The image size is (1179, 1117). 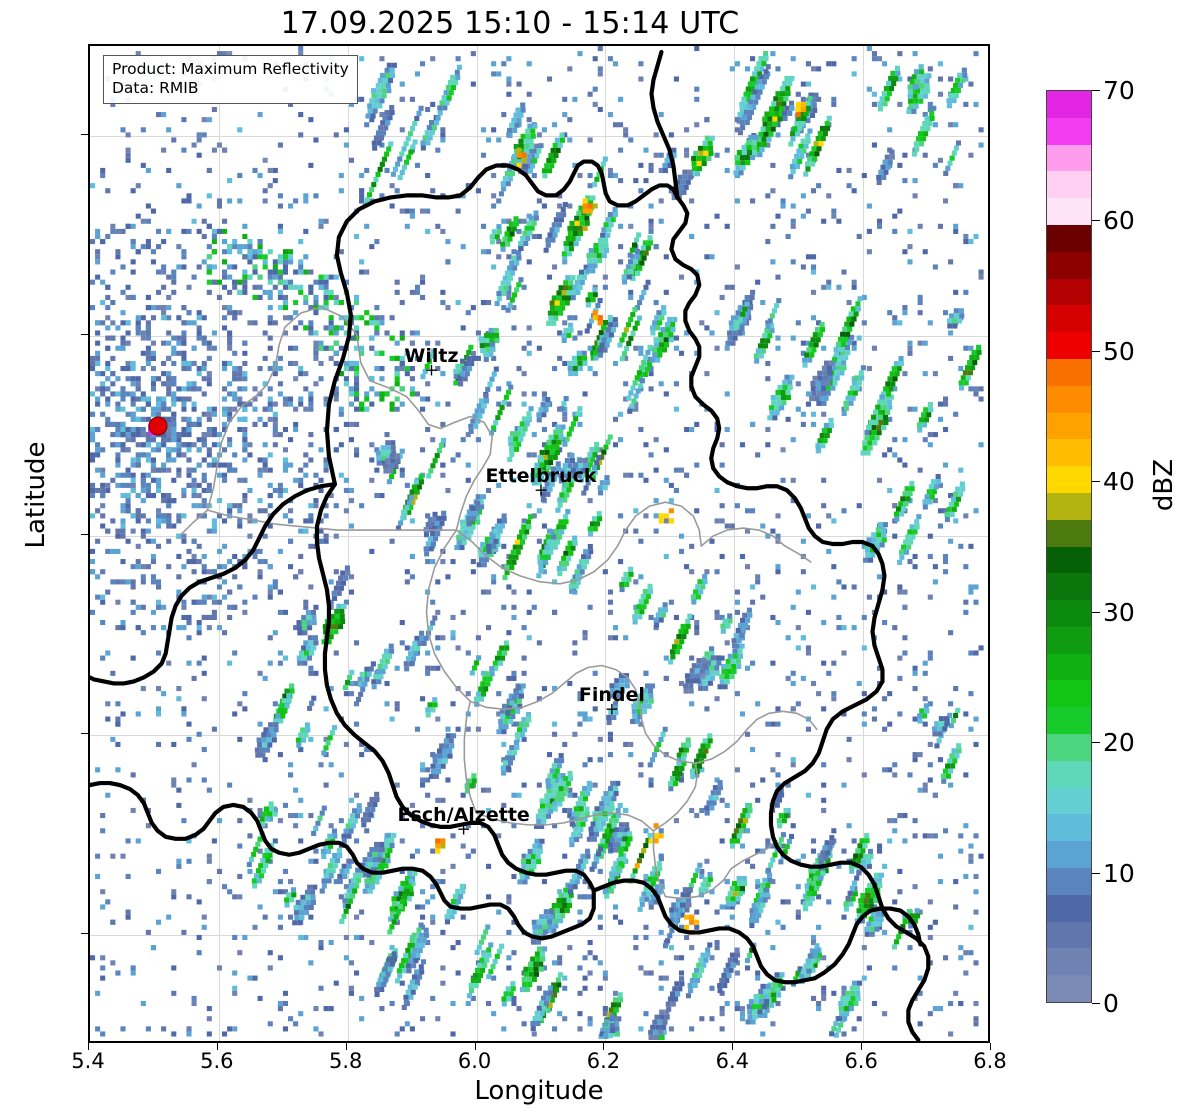 I want to click on colorbar-tick-label: 50, so click(x=1119, y=351).